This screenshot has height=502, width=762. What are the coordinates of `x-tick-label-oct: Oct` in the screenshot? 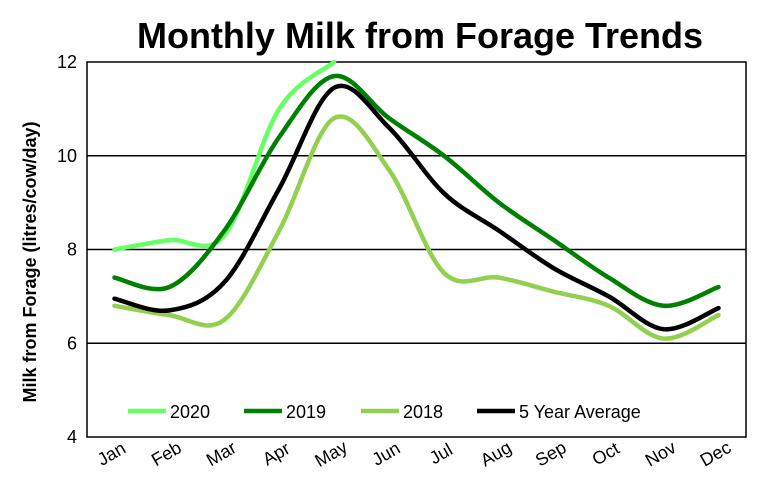 It's located at (606, 453).